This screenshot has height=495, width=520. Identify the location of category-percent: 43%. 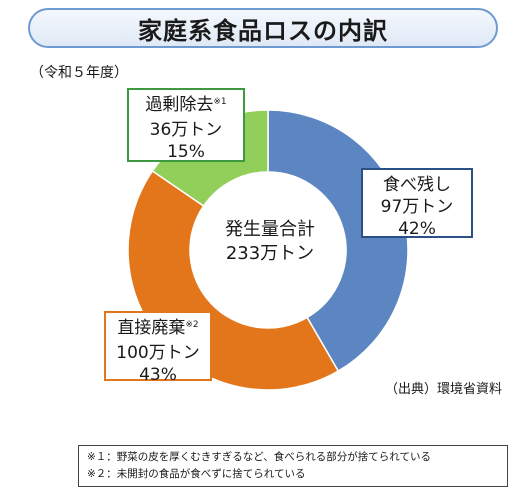
(158, 375).